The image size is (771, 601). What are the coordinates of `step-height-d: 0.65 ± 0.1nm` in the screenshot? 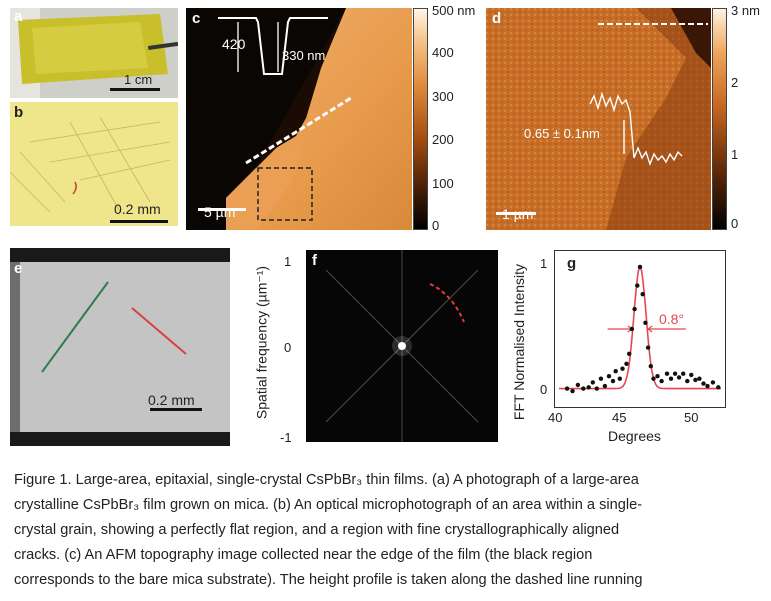 It's located at (562, 133).